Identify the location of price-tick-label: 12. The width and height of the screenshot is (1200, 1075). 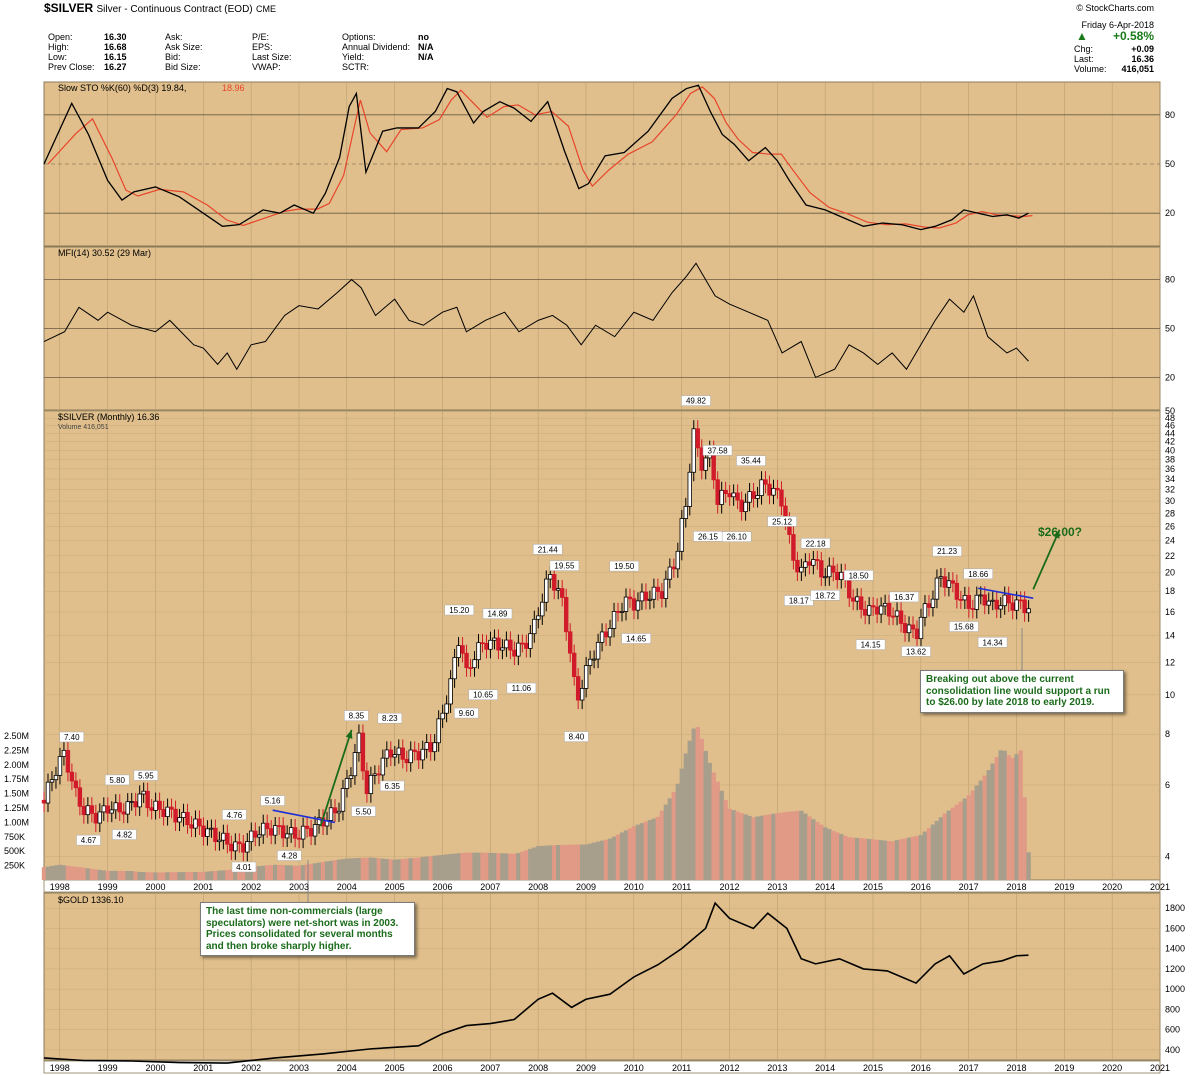
(1170, 663).